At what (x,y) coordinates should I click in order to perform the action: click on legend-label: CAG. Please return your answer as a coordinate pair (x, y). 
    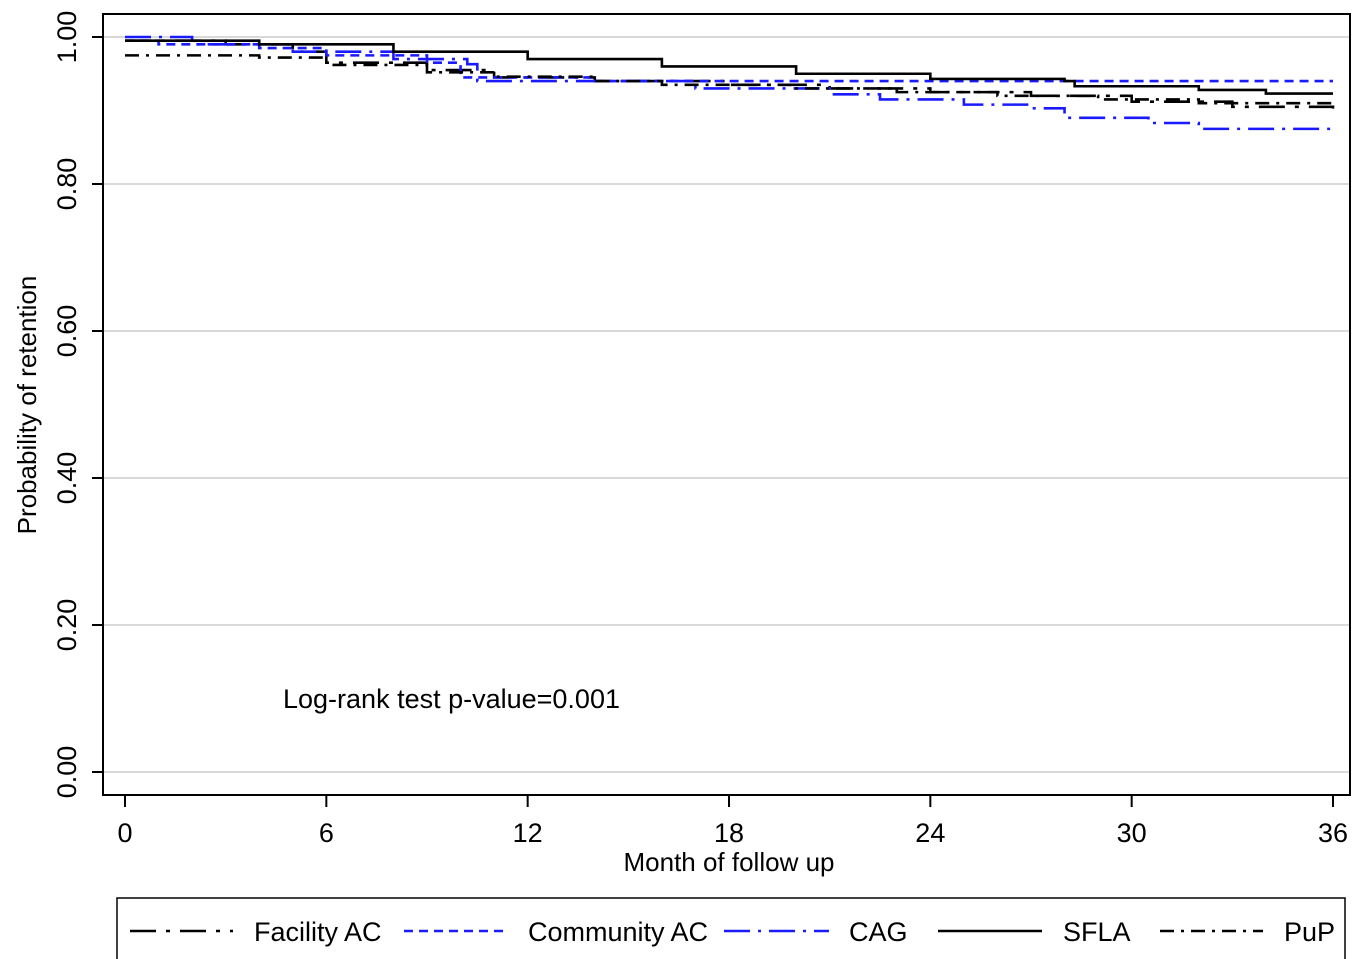
    Looking at the image, I should click on (878, 932).